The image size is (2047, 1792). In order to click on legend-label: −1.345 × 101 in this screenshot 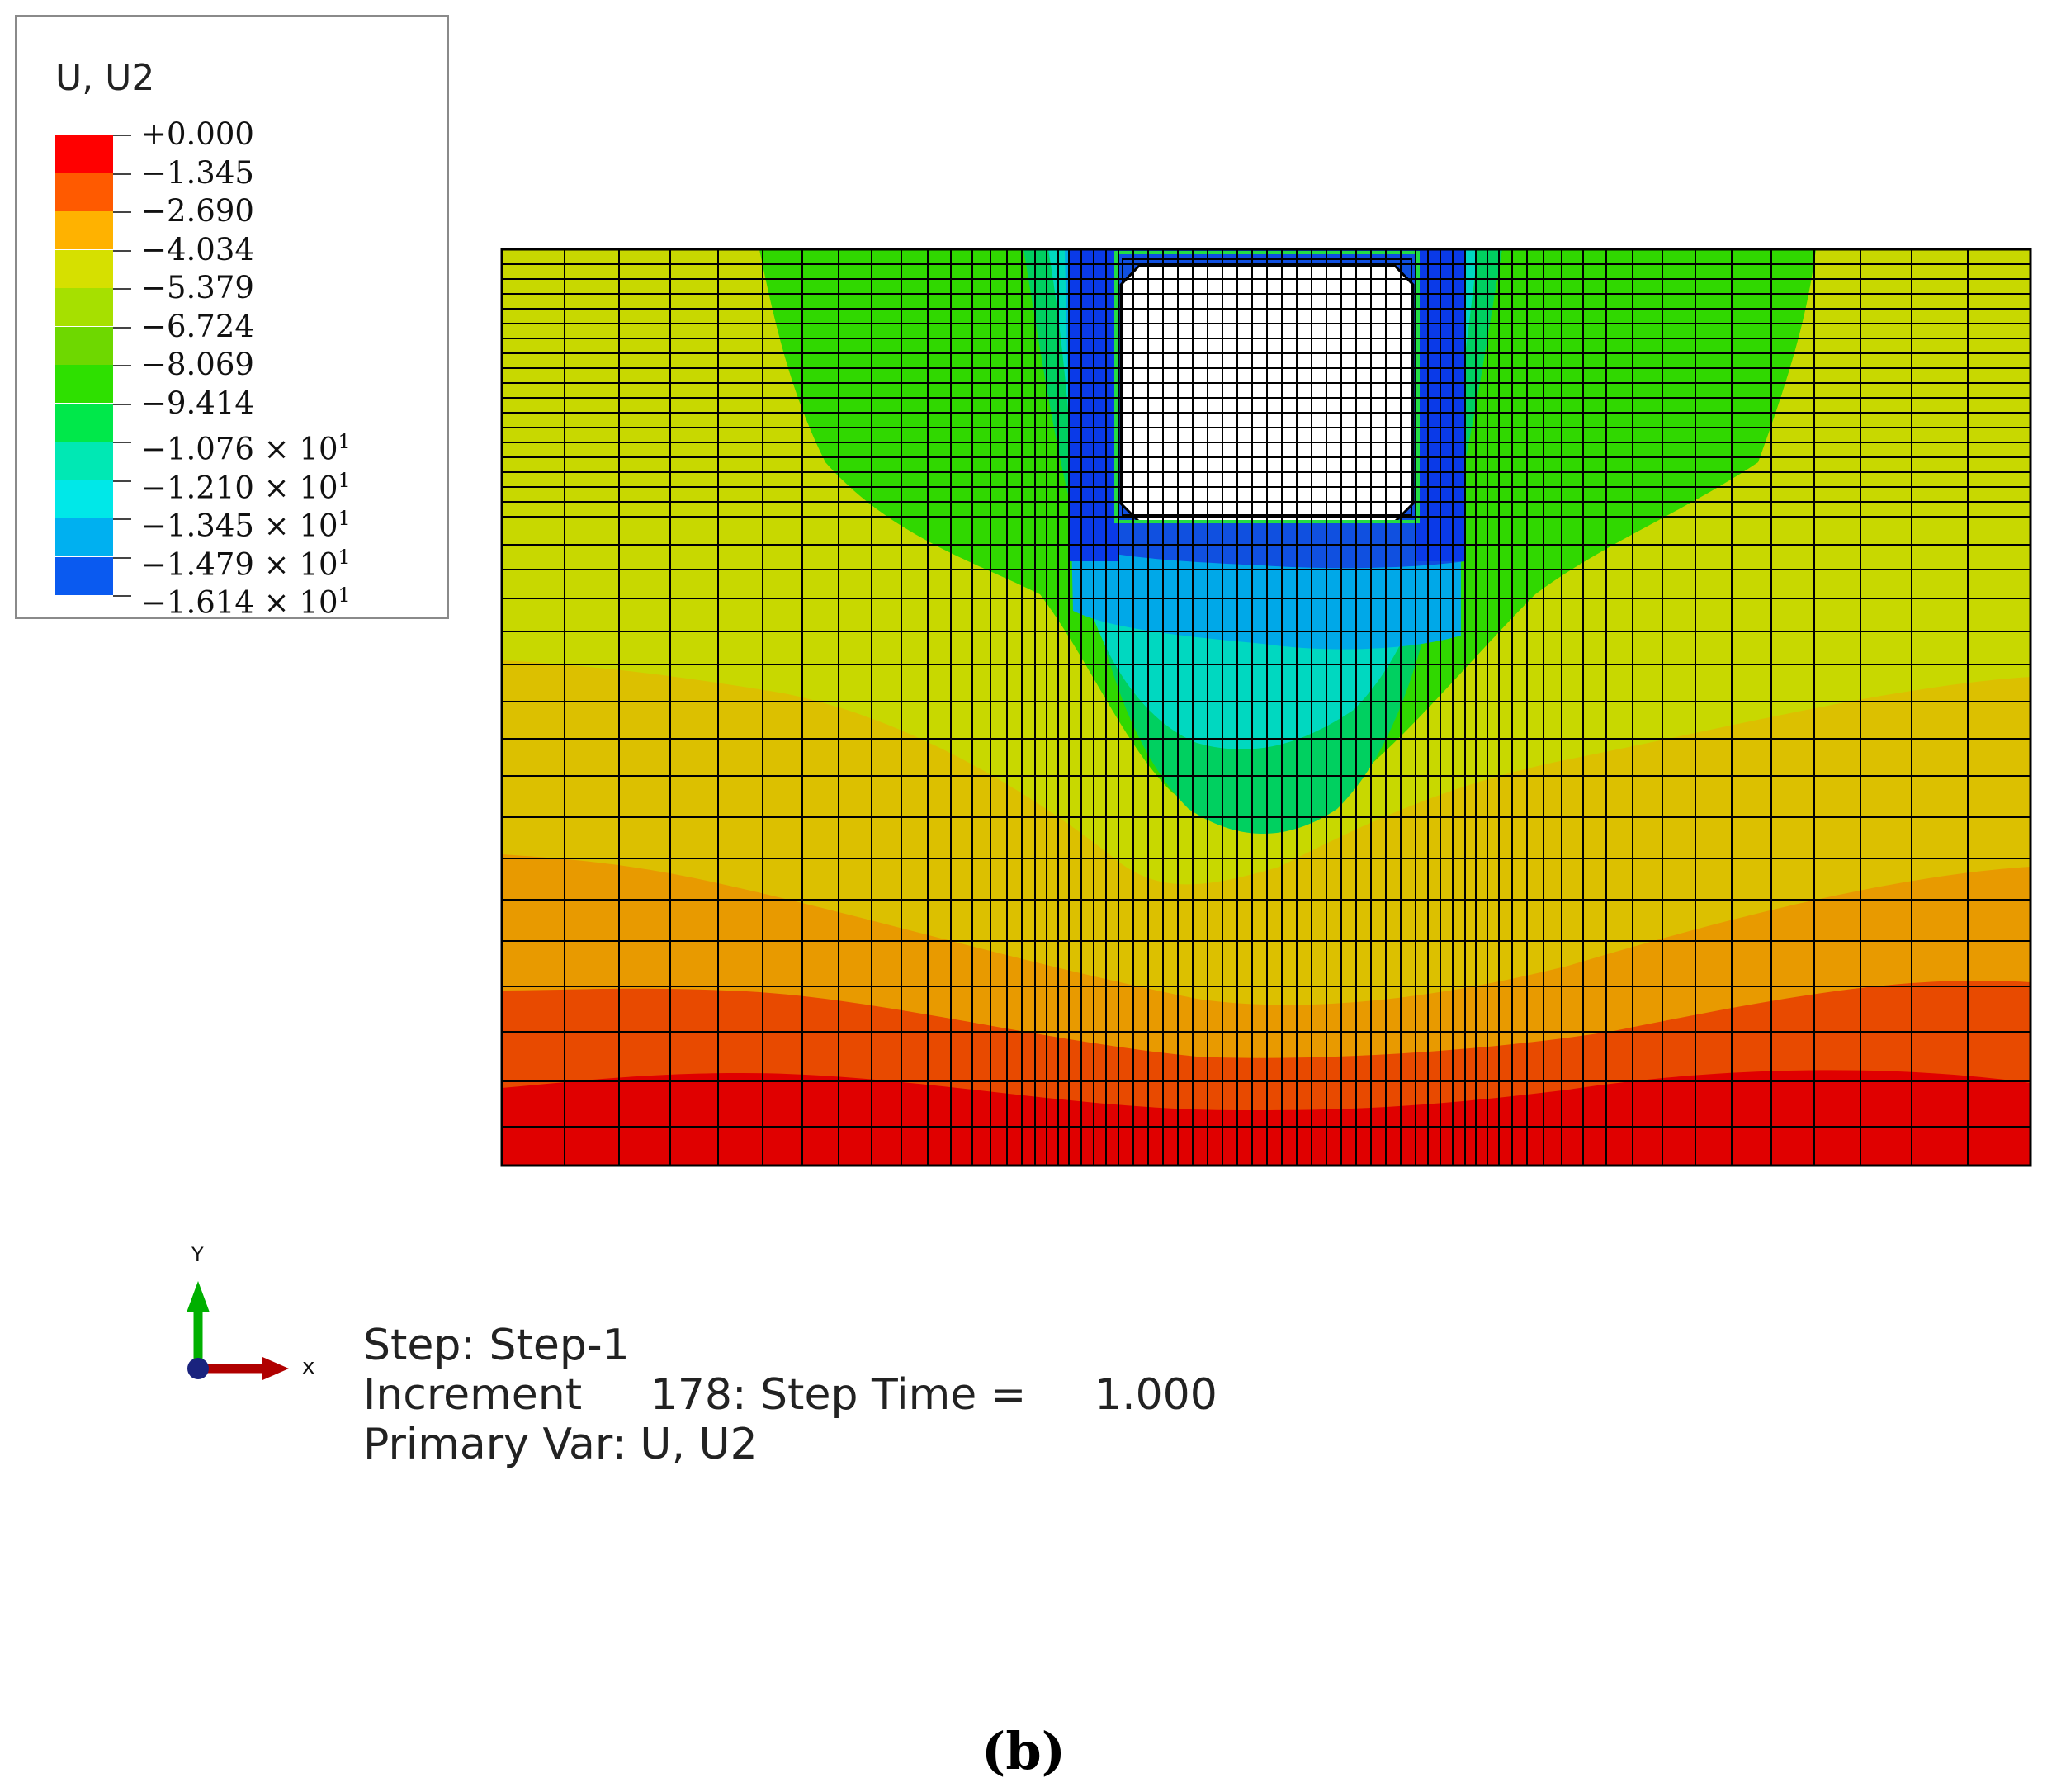, I will do `click(246, 525)`.